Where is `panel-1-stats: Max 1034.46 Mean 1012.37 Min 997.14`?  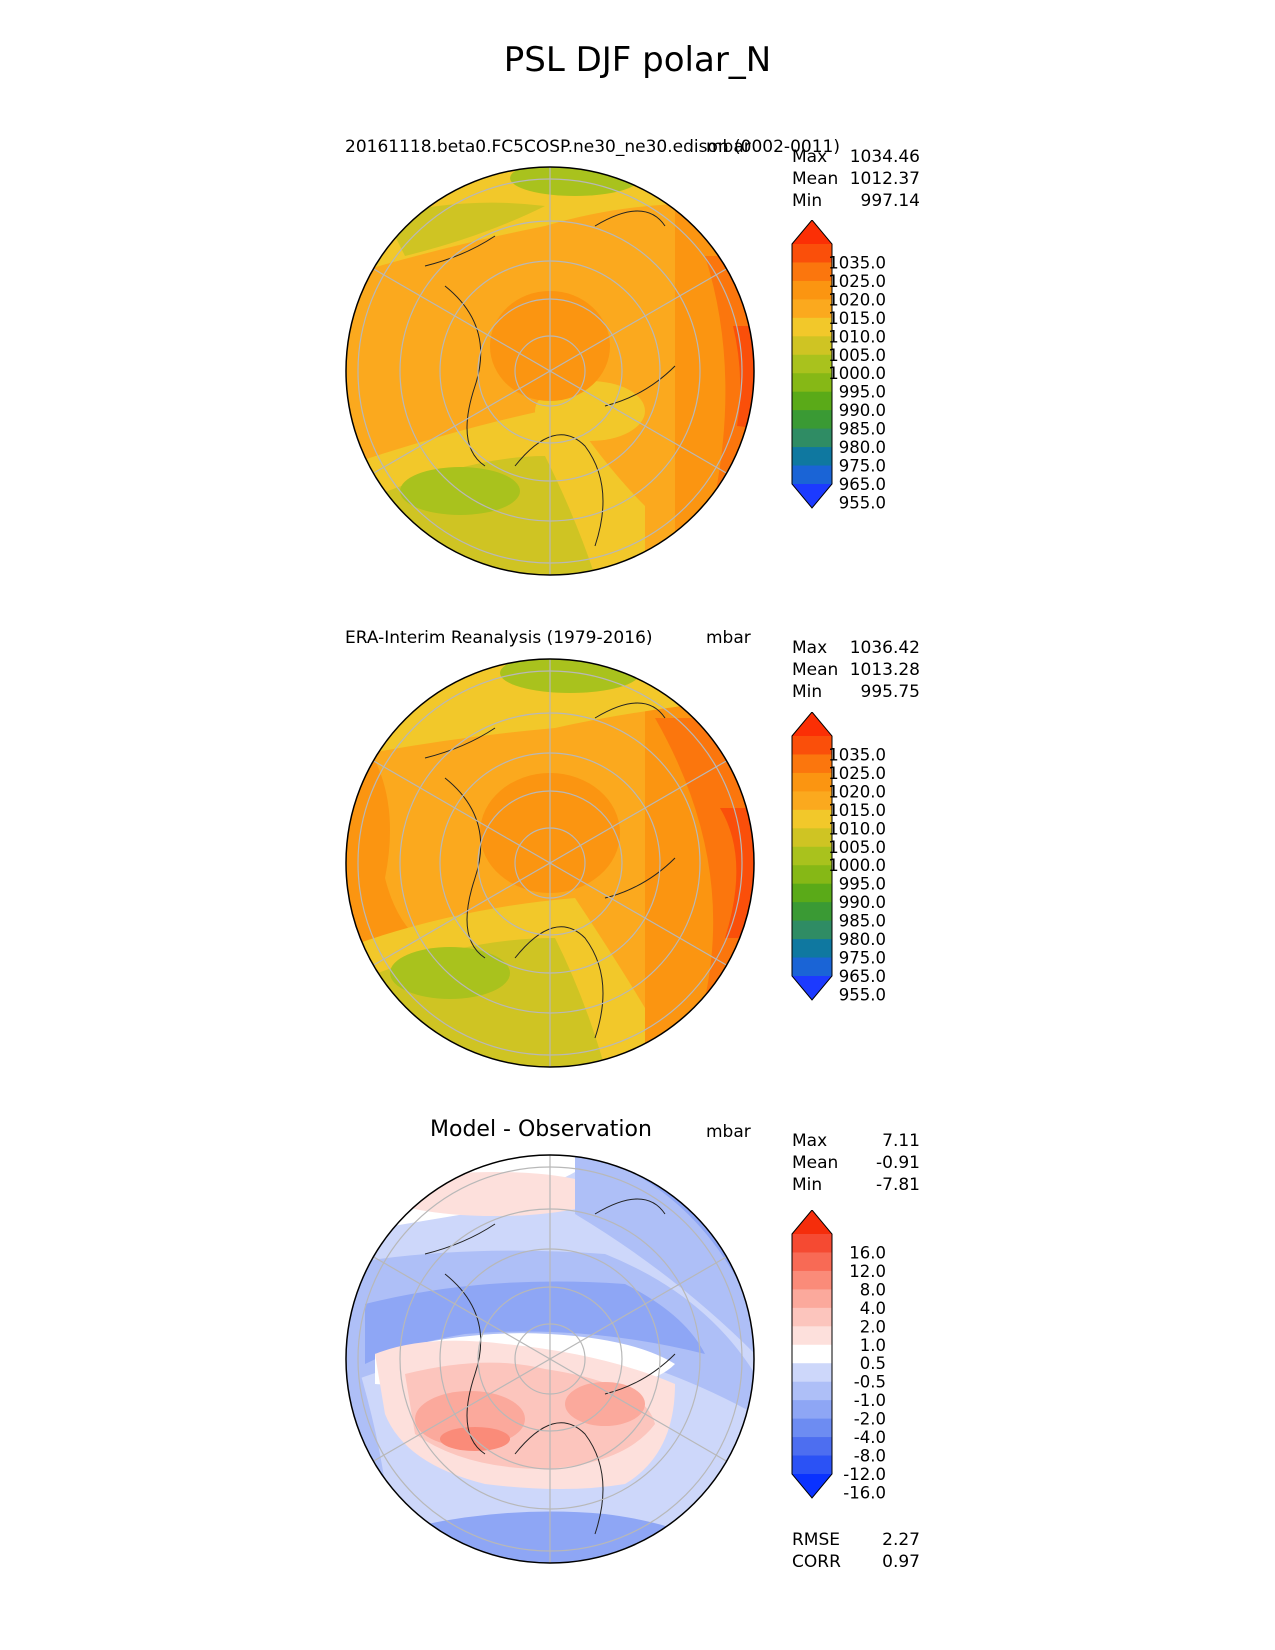
panel-1-stats: Max 1034.46 Mean 1012.37 Min 997.14 is located at coordinates (856, 179).